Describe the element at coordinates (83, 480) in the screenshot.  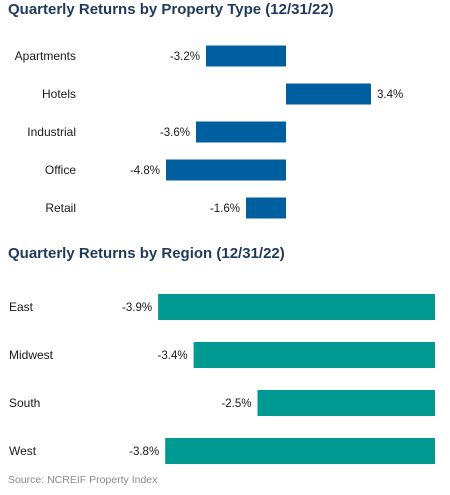
I see `source-note: Source: NCREIF Property Index` at that location.